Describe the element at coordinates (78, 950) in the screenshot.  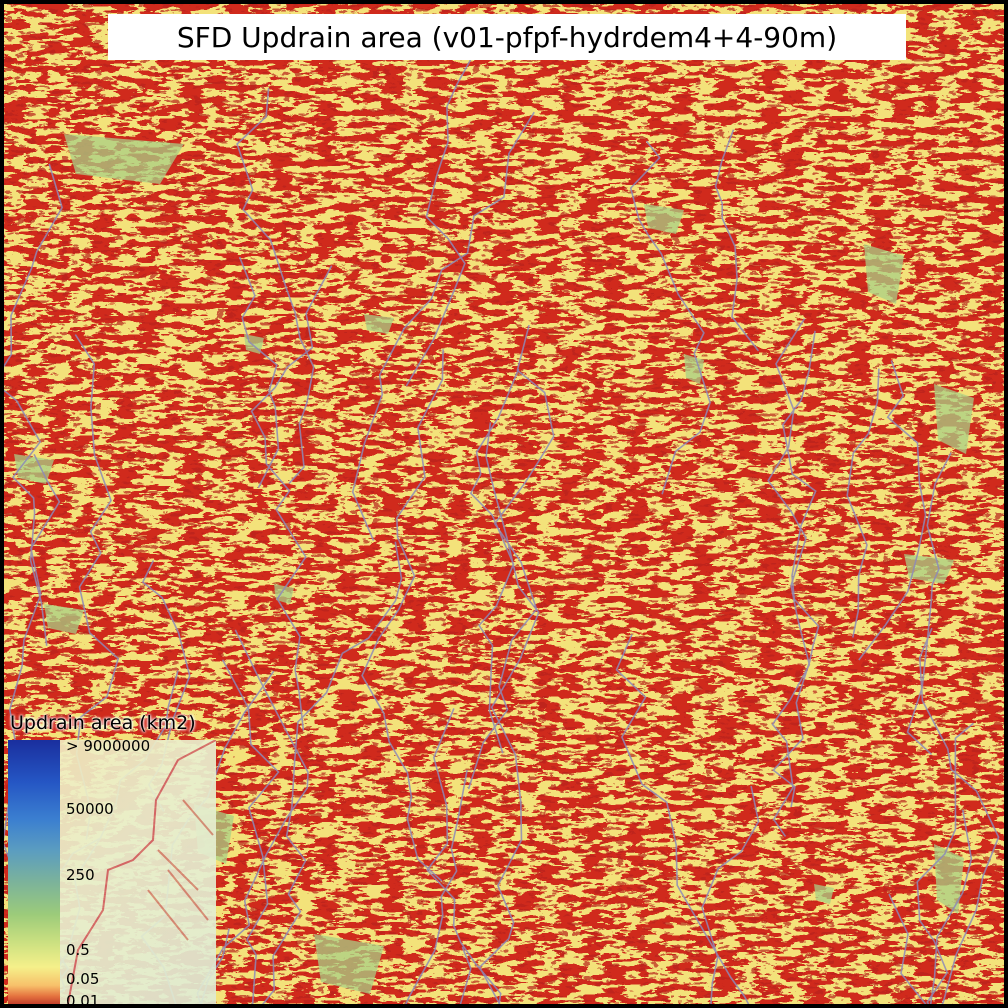
I see `legend-label-0-5: 0.5` at that location.